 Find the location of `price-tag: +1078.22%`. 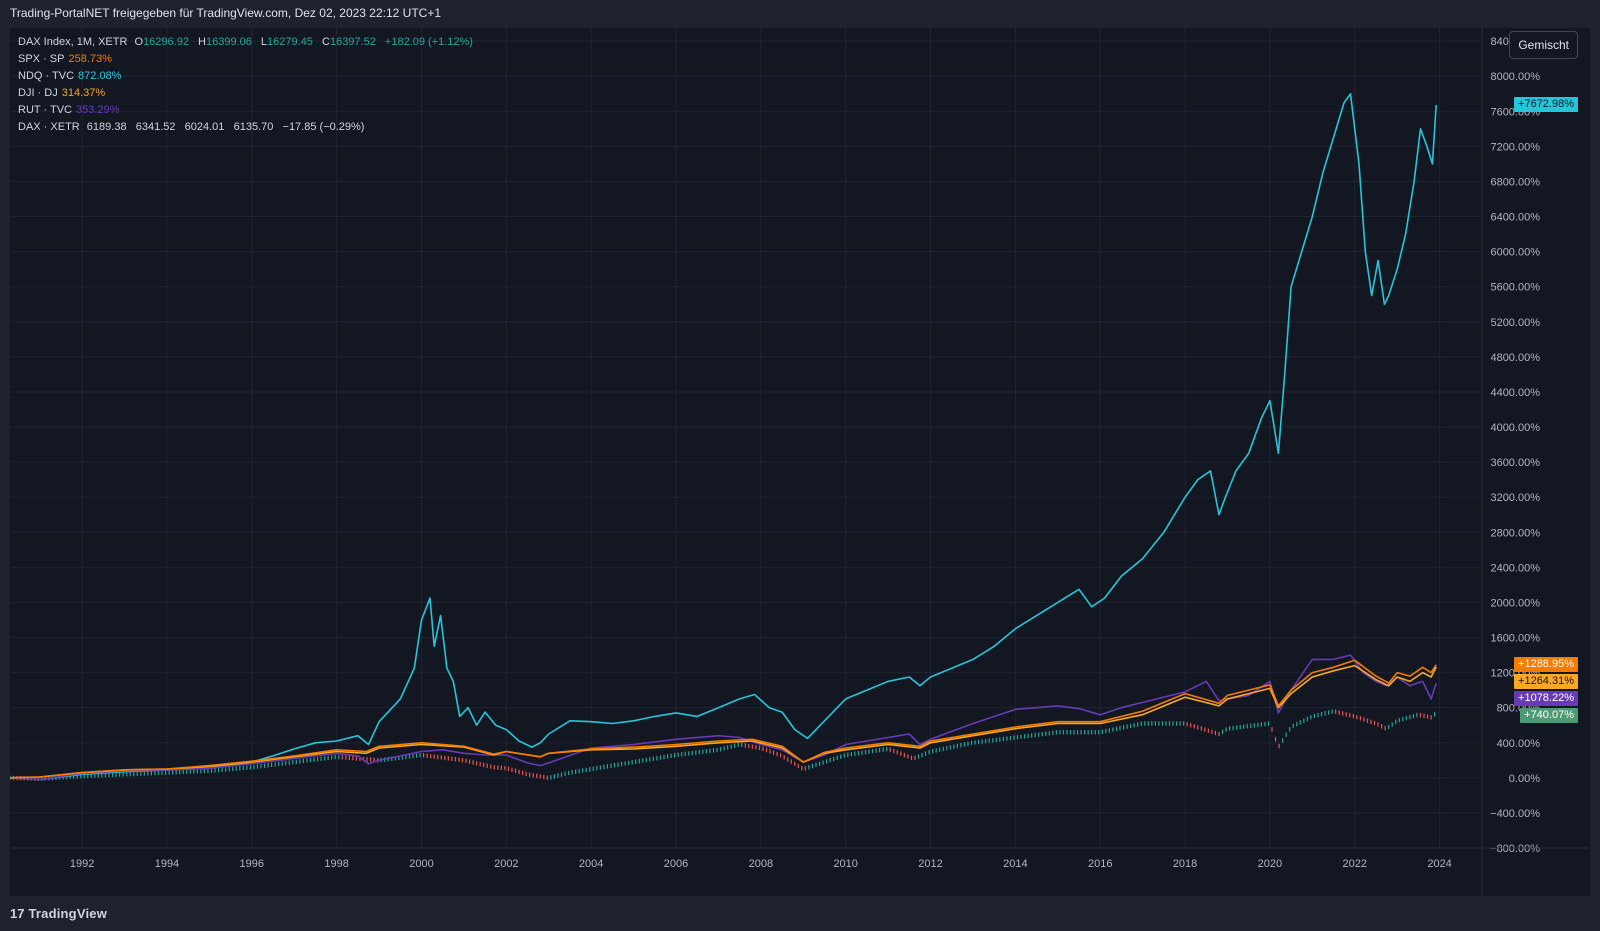

price-tag: +1078.22% is located at coordinates (1546, 698).